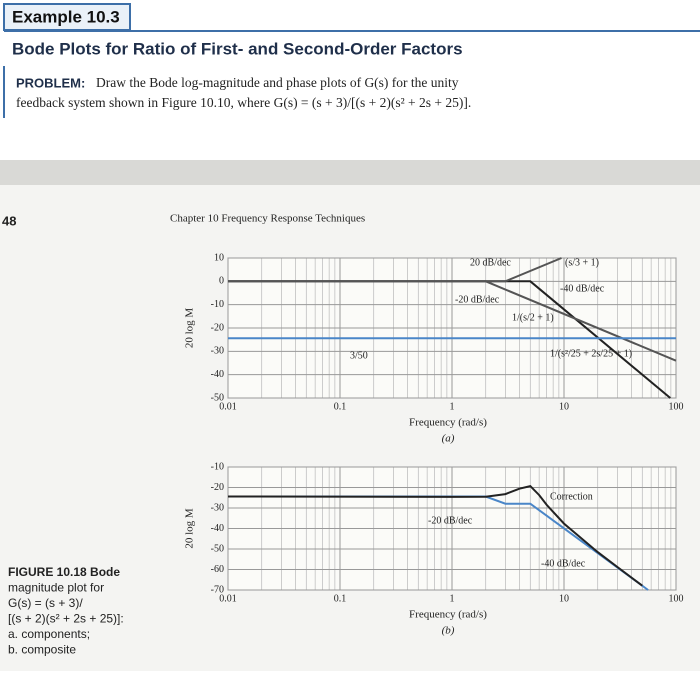  I want to click on caption-line: FIGURE 10.18 Bode, so click(64, 572).